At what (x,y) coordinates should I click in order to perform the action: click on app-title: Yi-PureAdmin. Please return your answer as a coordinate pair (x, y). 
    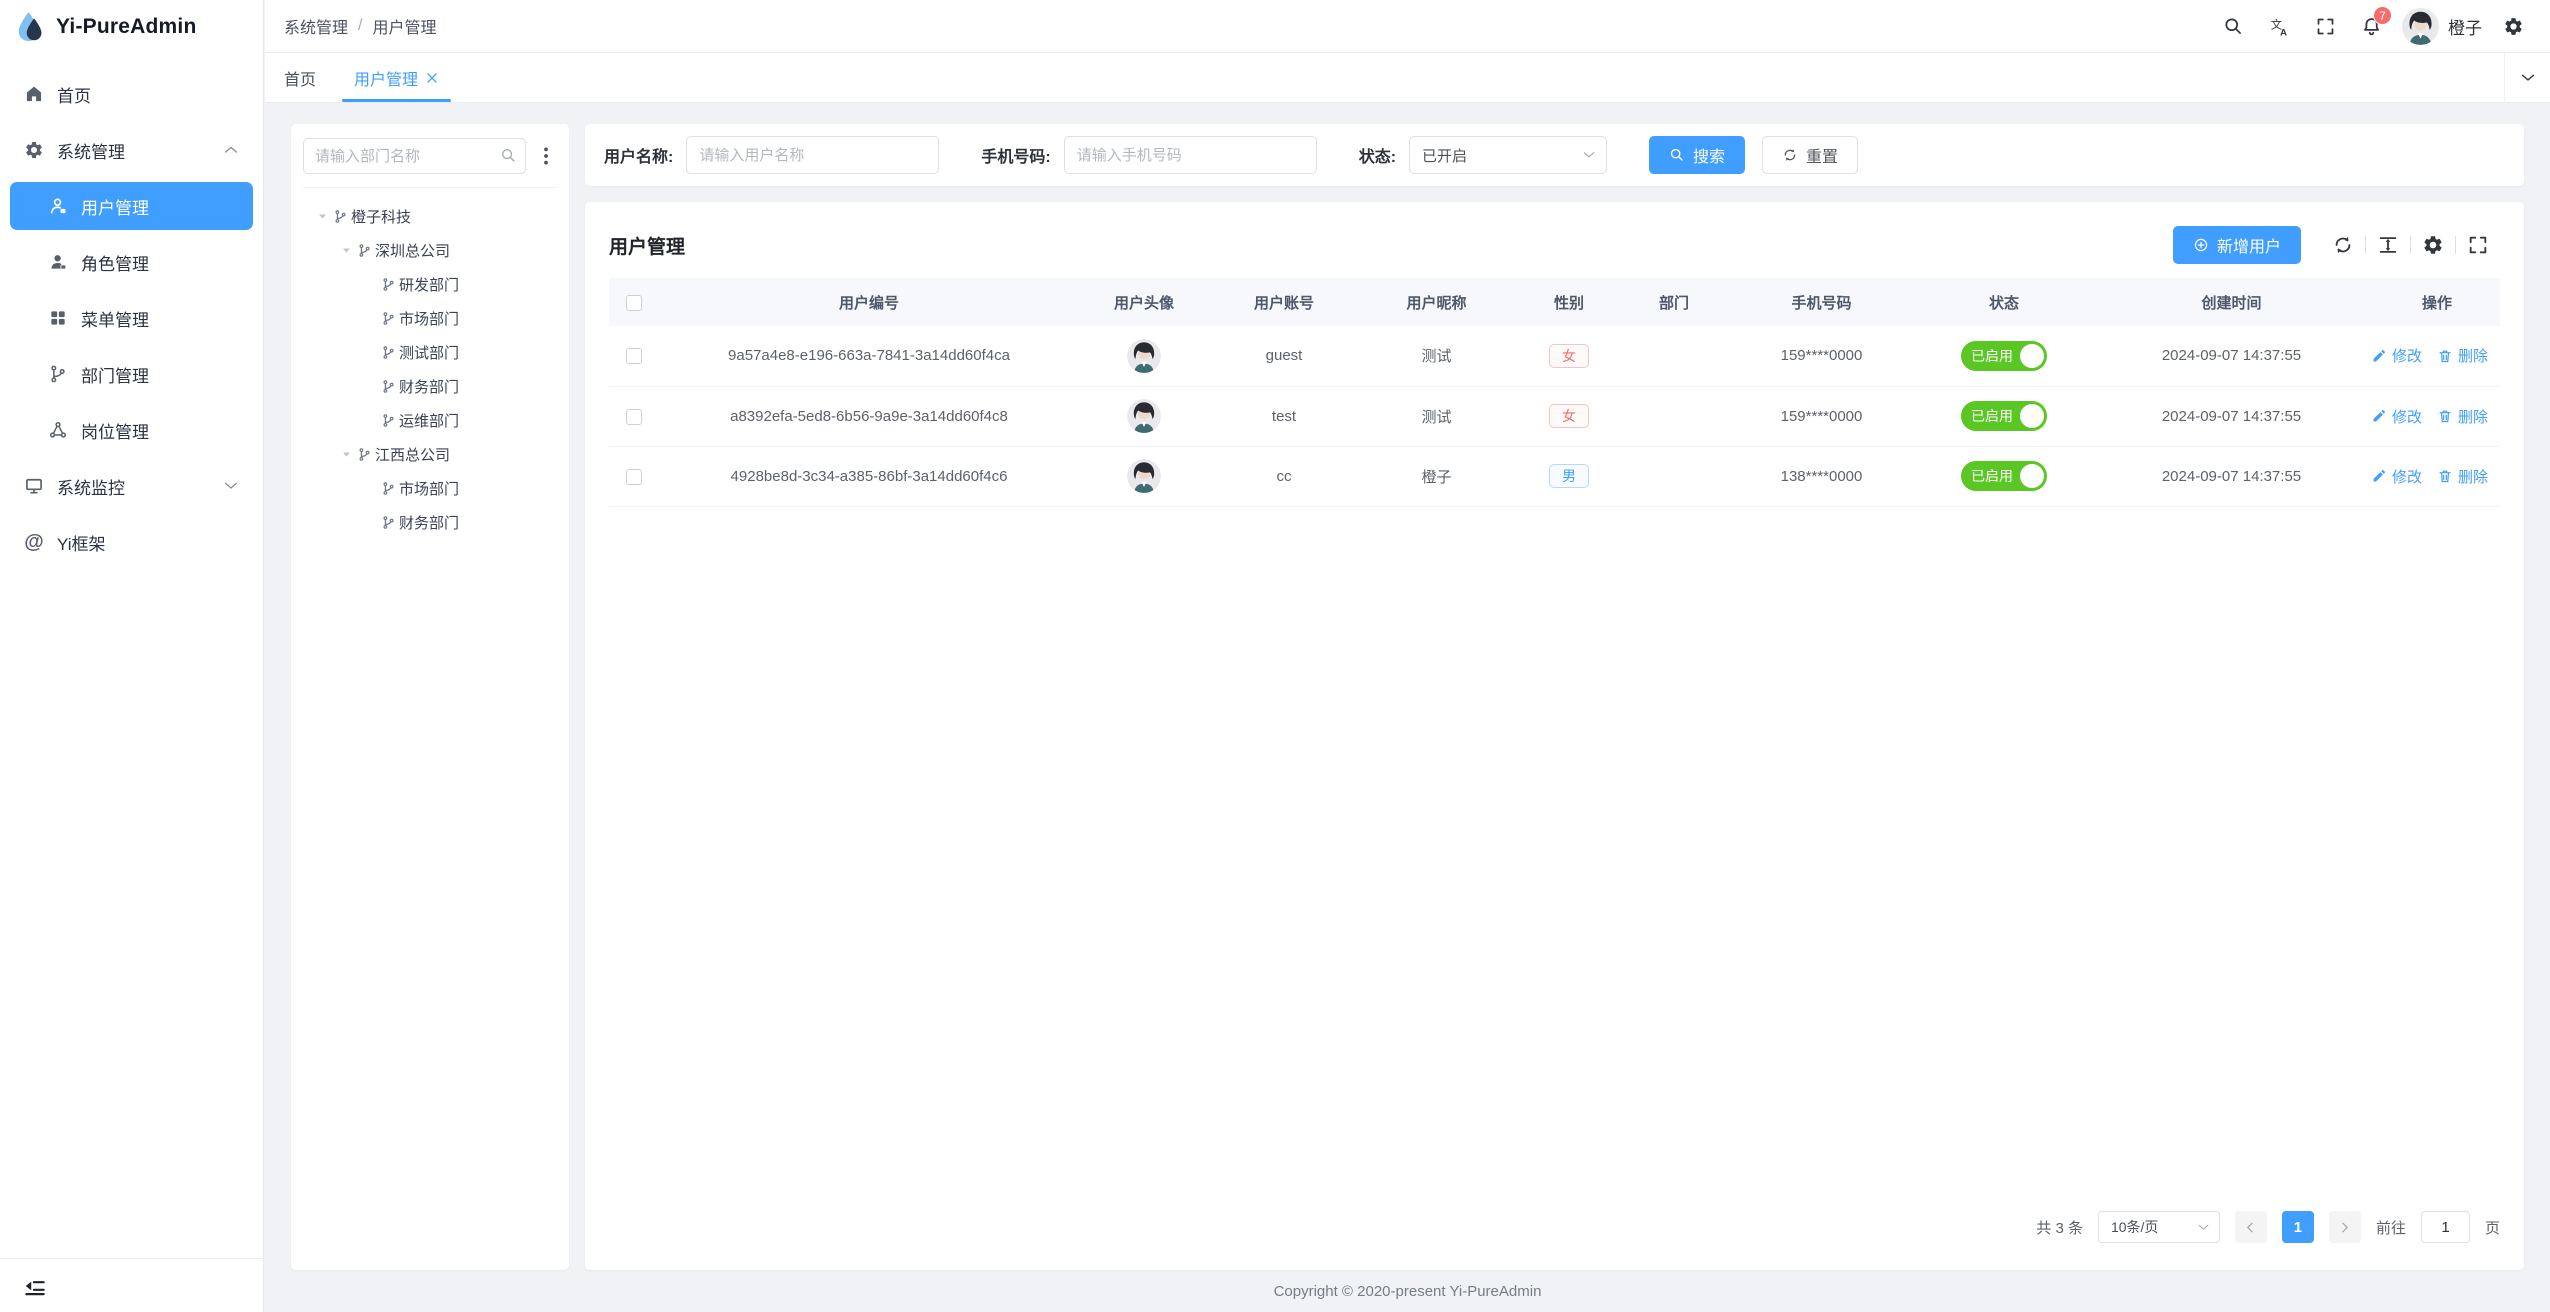
    Looking at the image, I should click on (126, 26).